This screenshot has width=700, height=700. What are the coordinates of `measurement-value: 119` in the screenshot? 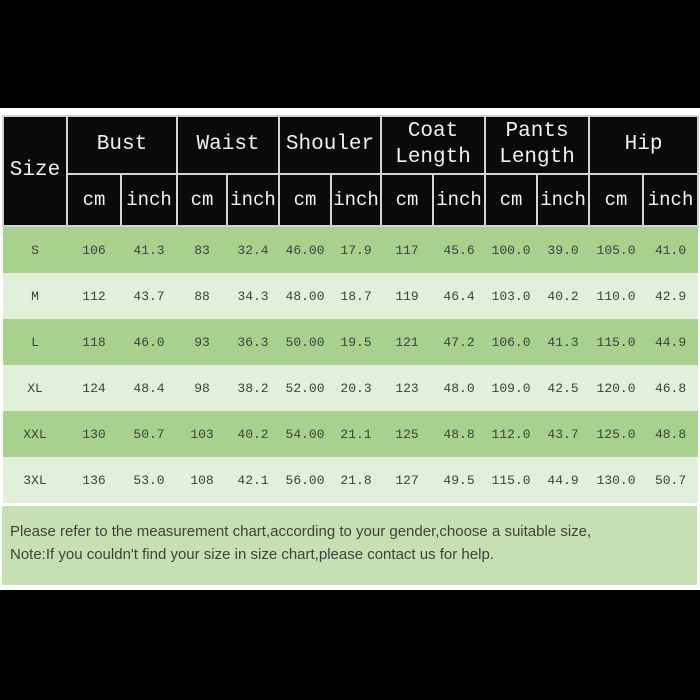 It's located at (407, 296).